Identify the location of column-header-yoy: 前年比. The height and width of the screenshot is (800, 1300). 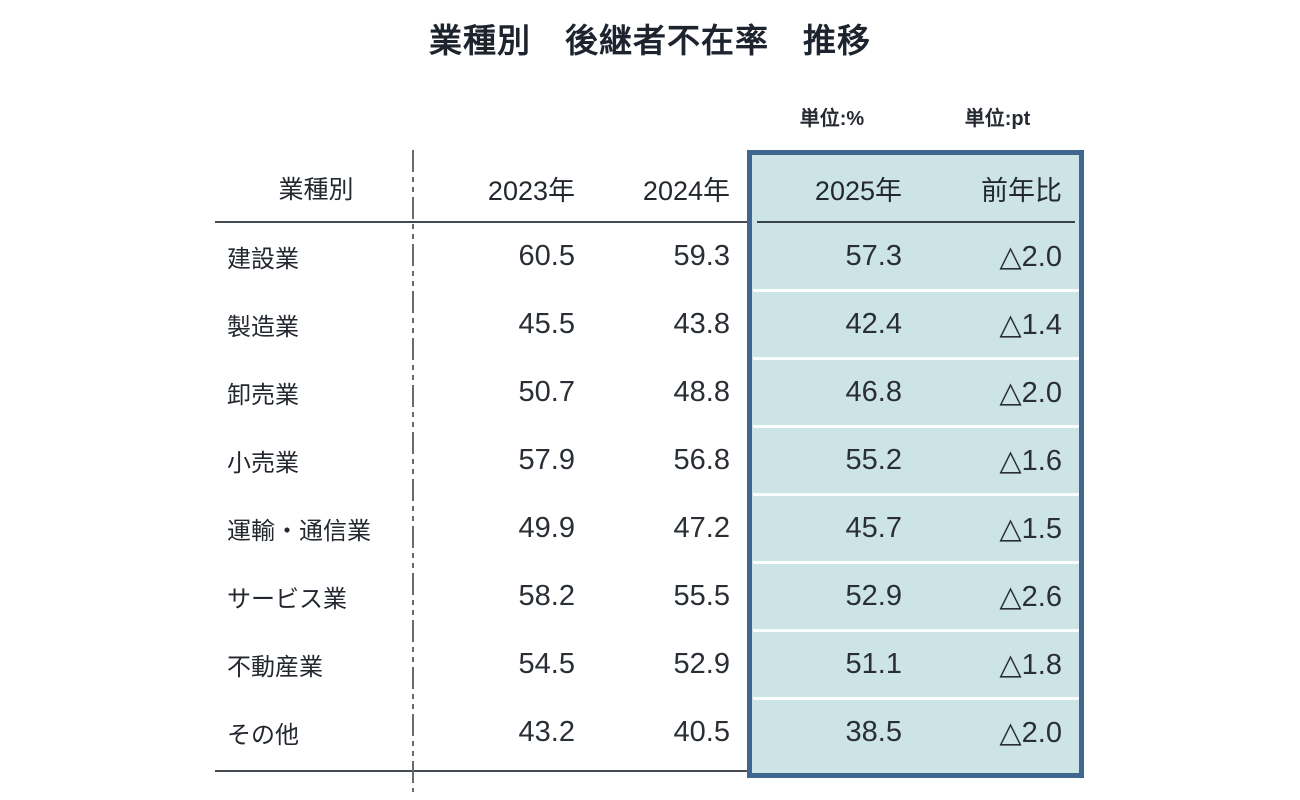
(1021, 190).